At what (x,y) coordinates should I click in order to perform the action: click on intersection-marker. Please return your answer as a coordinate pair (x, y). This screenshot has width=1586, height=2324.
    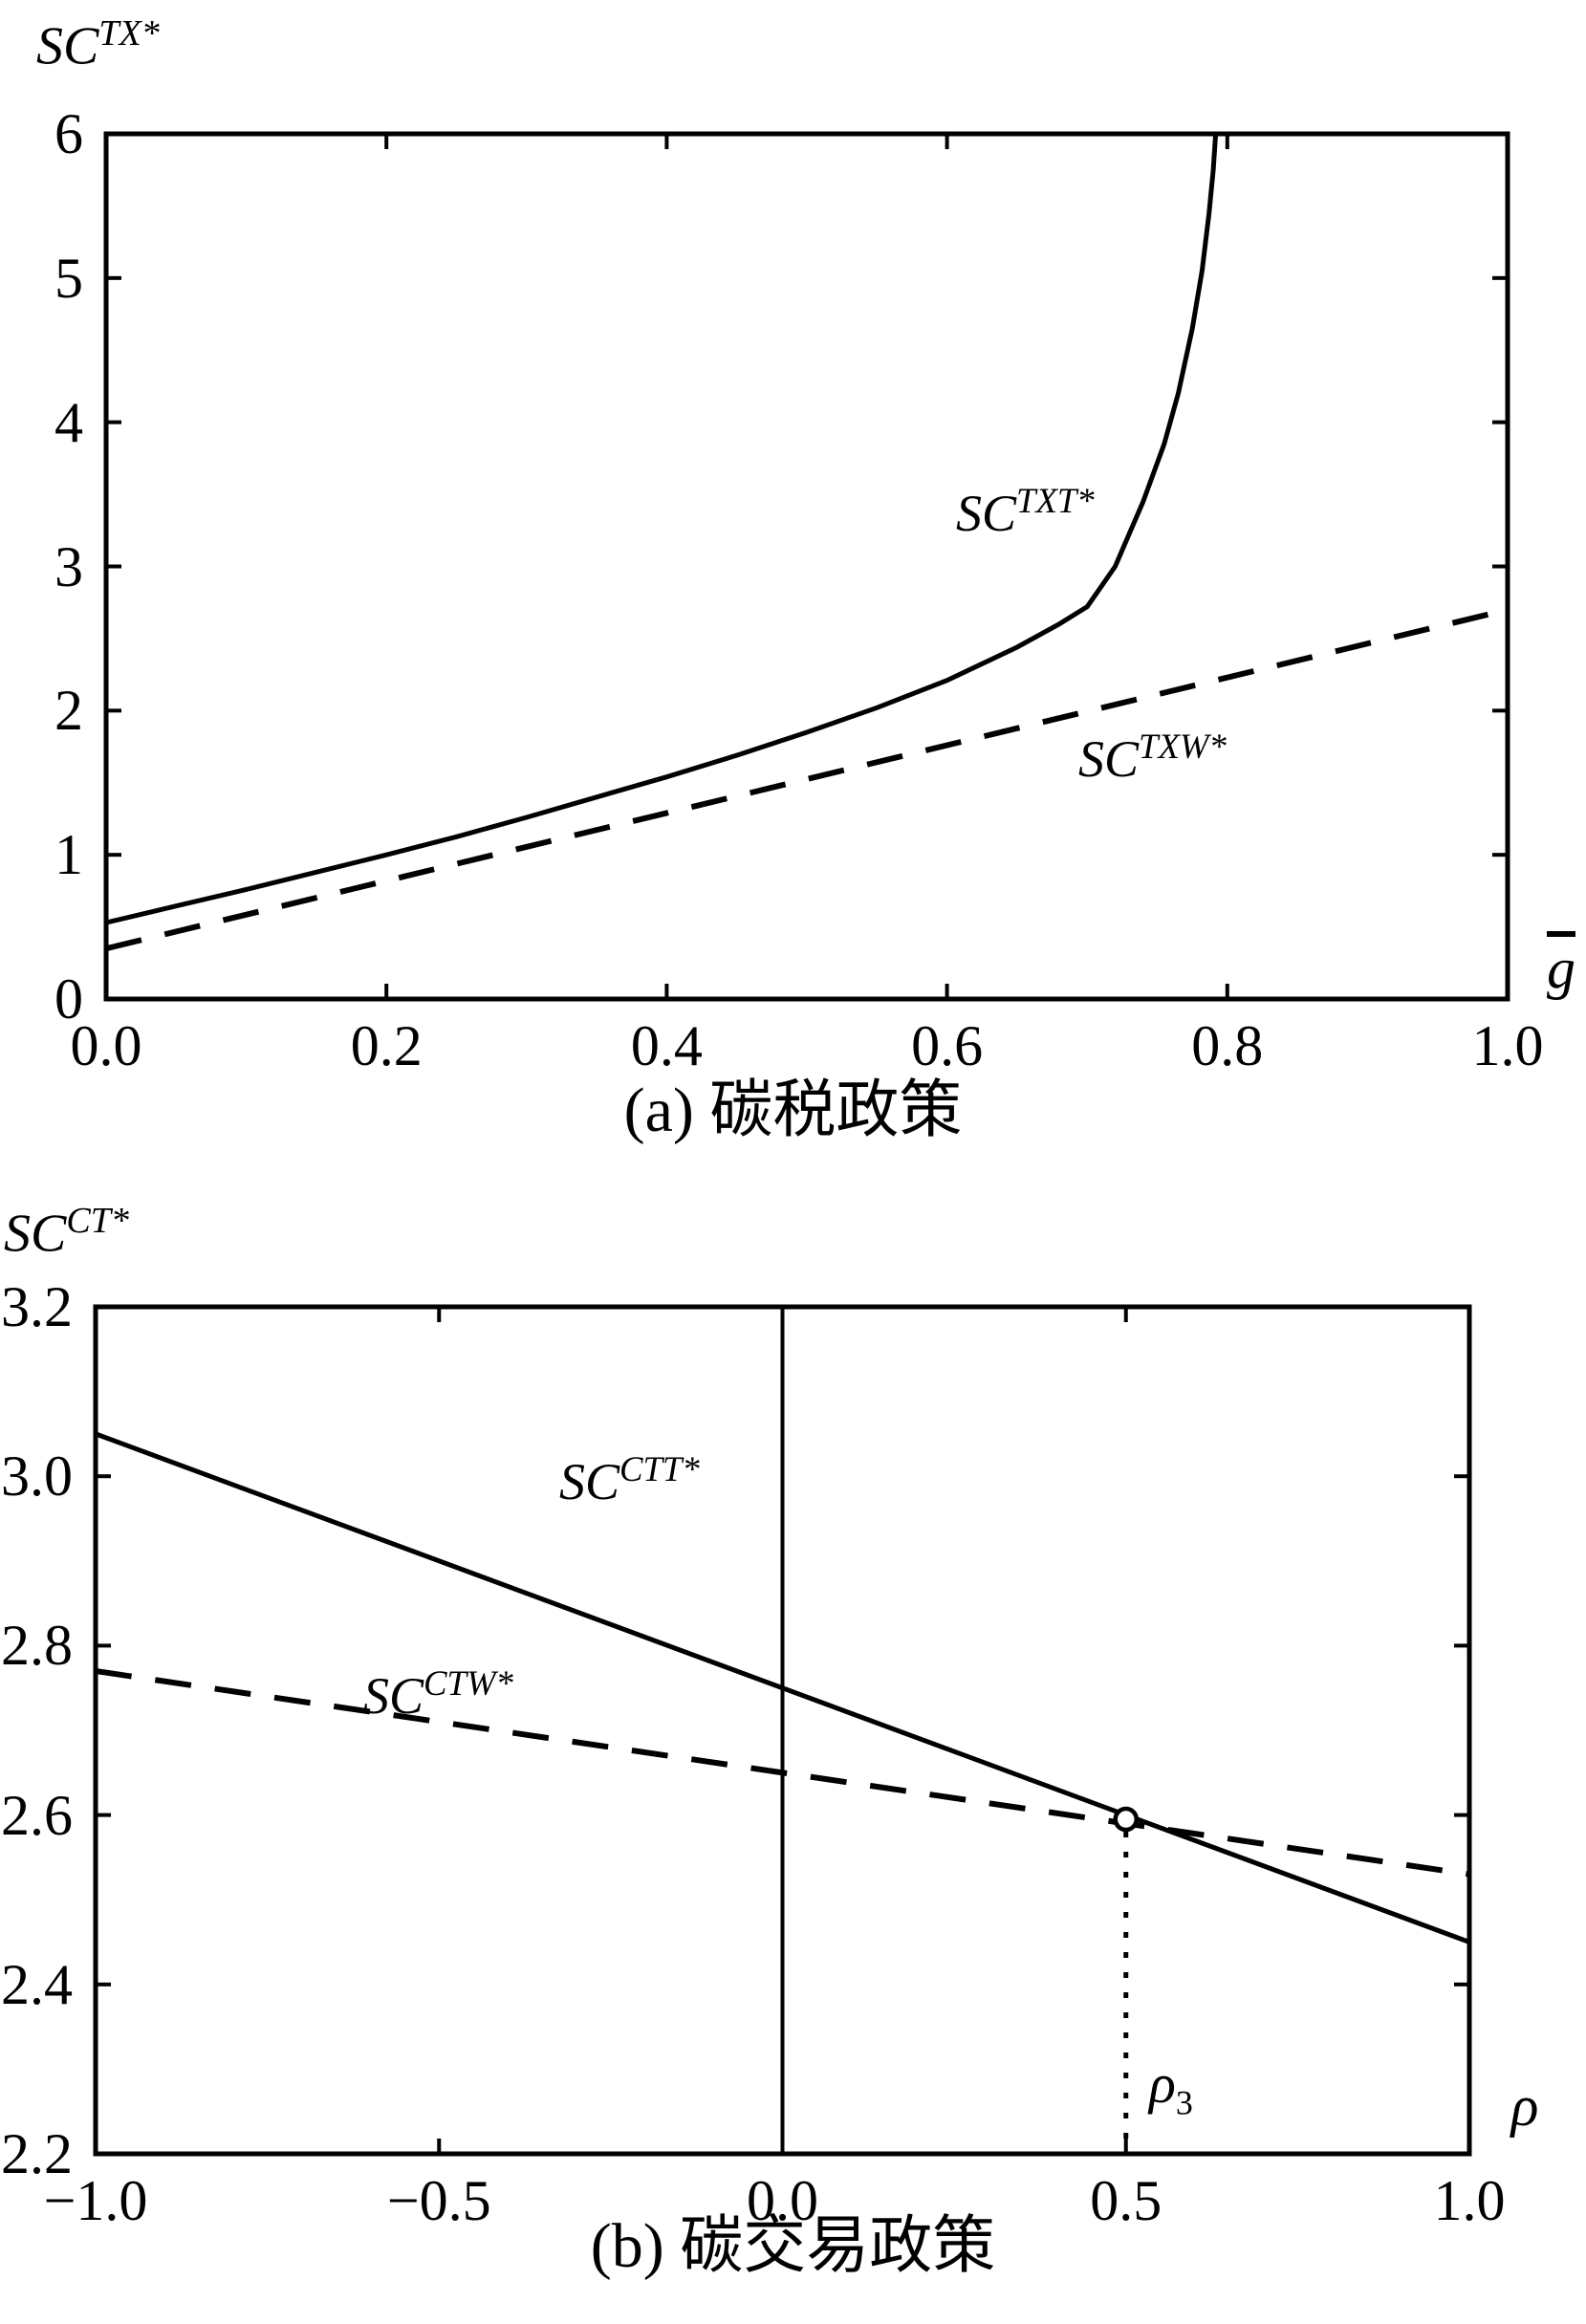
    Looking at the image, I should click on (1126, 1819).